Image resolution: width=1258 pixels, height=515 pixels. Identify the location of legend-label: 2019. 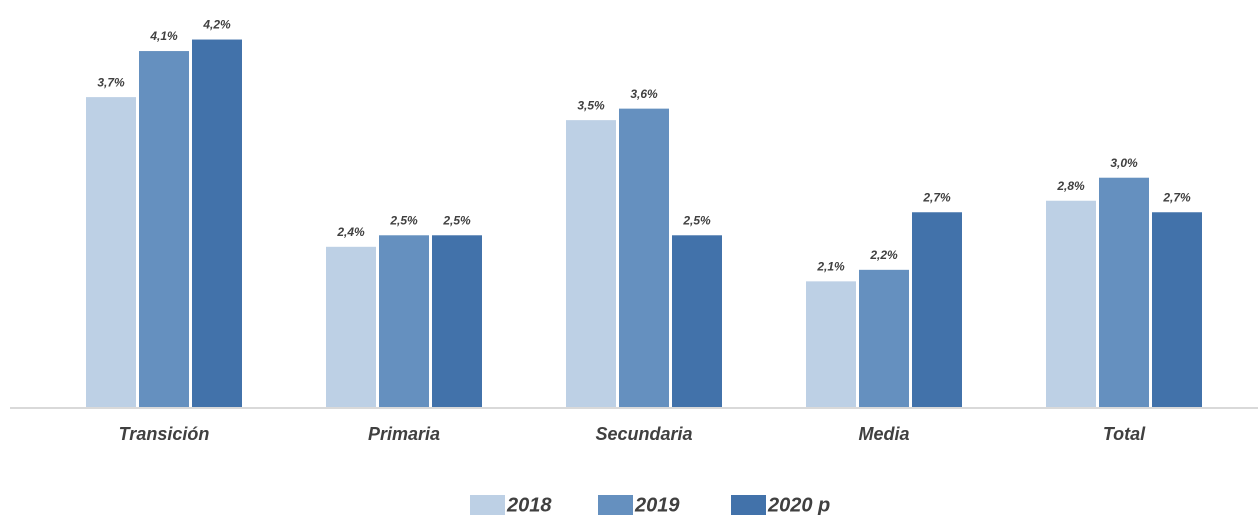
(657, 504).